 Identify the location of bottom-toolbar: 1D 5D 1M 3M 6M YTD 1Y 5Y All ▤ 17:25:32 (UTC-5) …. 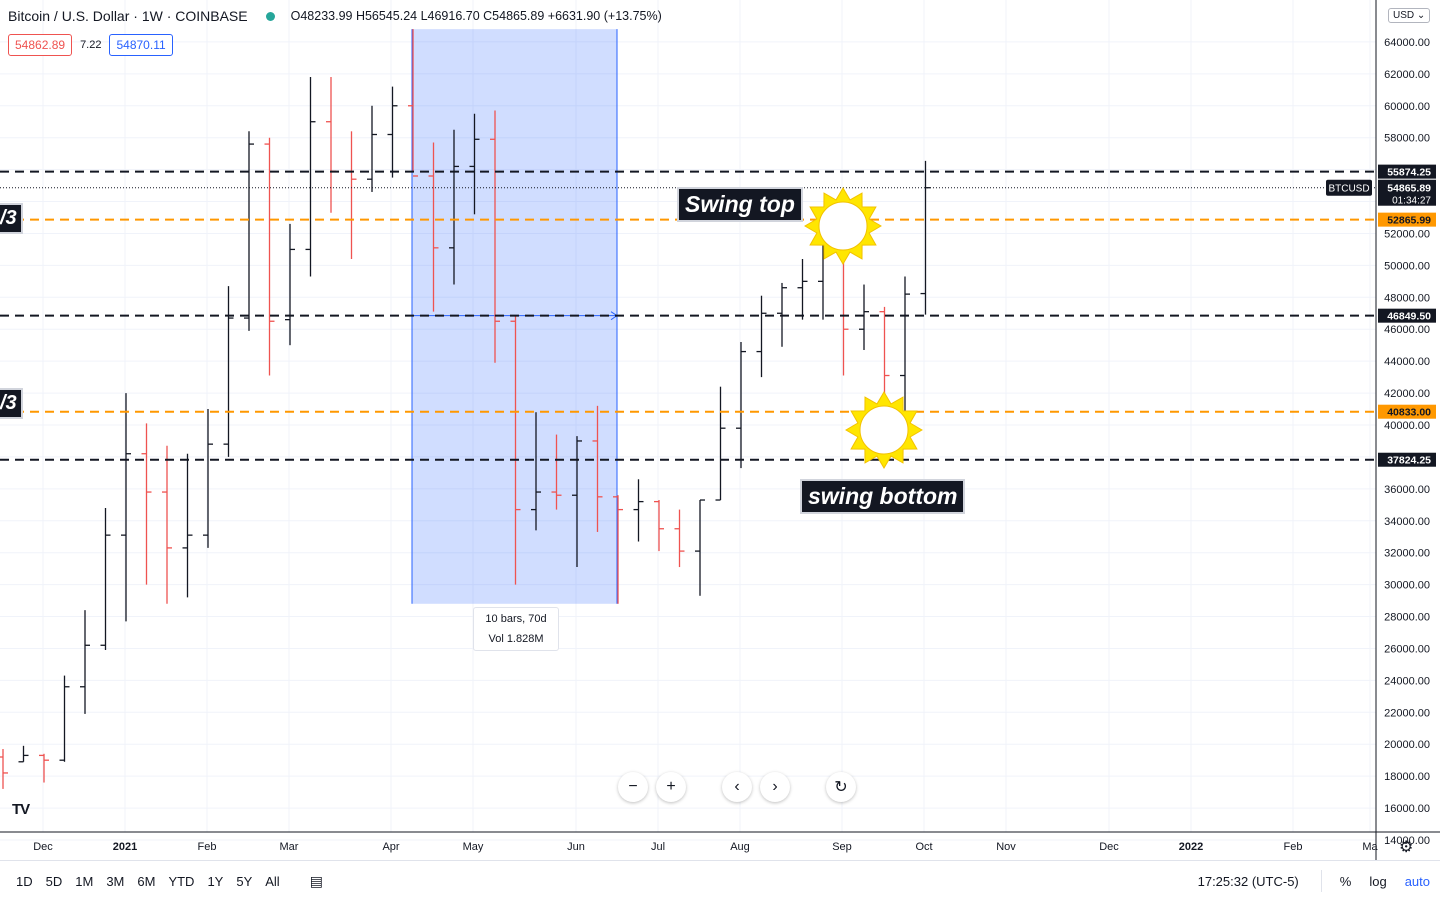
(720, 880).